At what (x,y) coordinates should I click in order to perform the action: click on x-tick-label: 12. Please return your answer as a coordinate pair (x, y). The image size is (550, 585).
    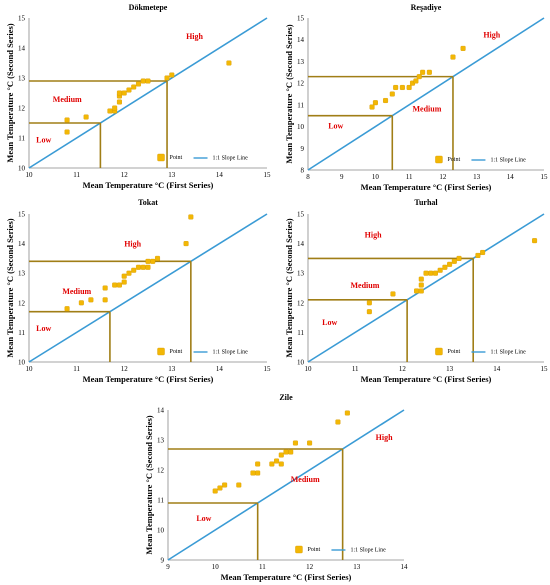
    Looking at the image, I should click on (125, 175).